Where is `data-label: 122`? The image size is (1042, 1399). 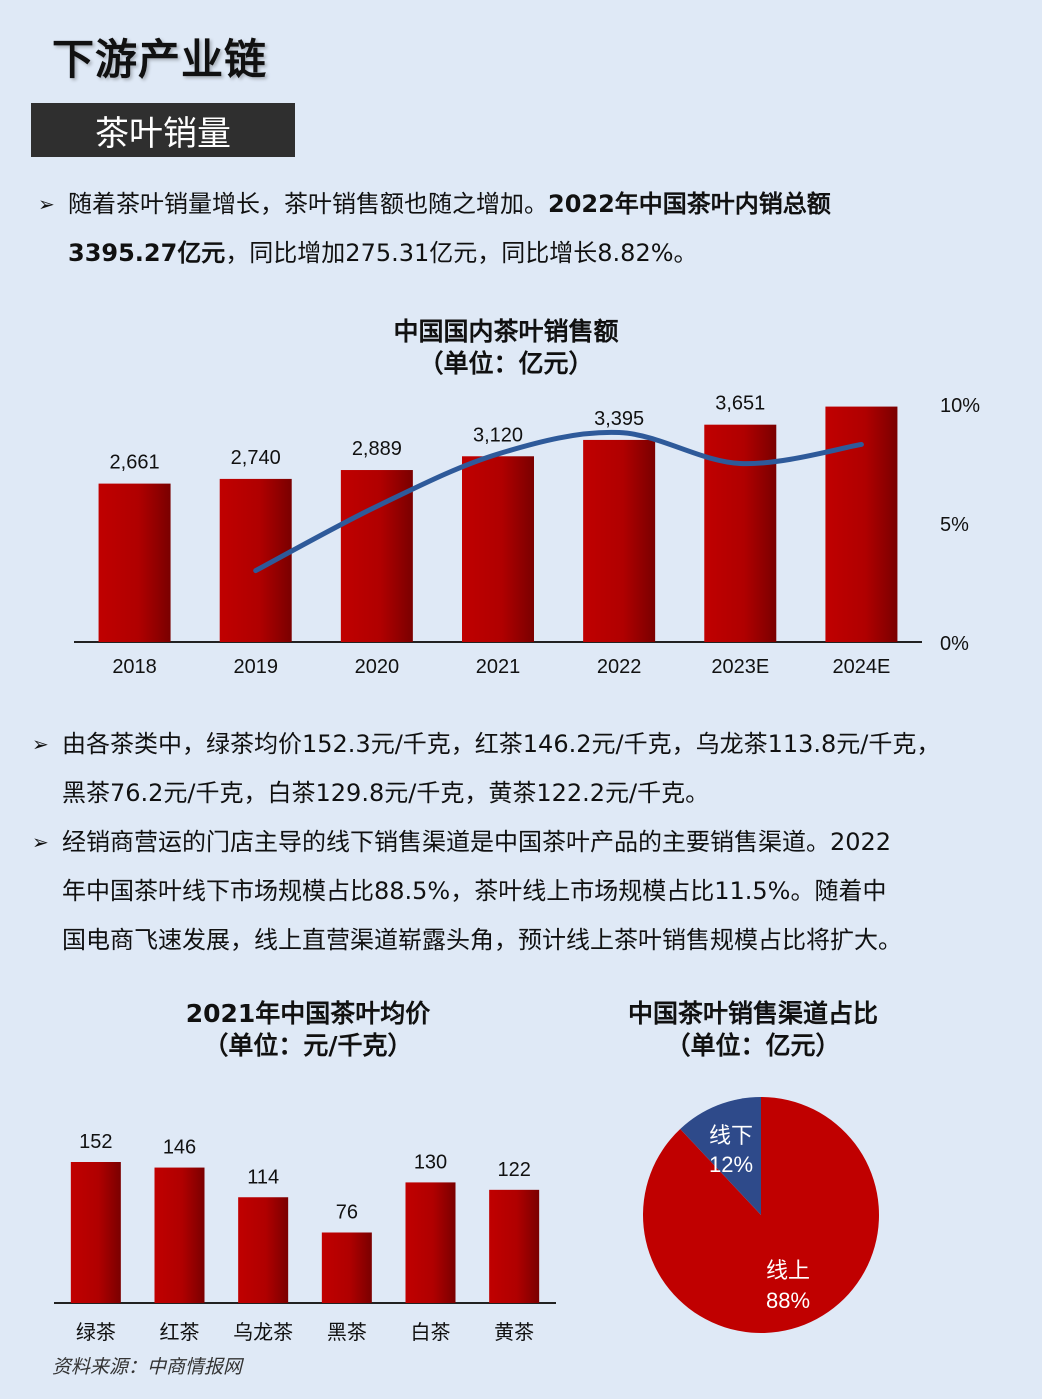 data-label: 122 is located at coordinates (513, 1170).